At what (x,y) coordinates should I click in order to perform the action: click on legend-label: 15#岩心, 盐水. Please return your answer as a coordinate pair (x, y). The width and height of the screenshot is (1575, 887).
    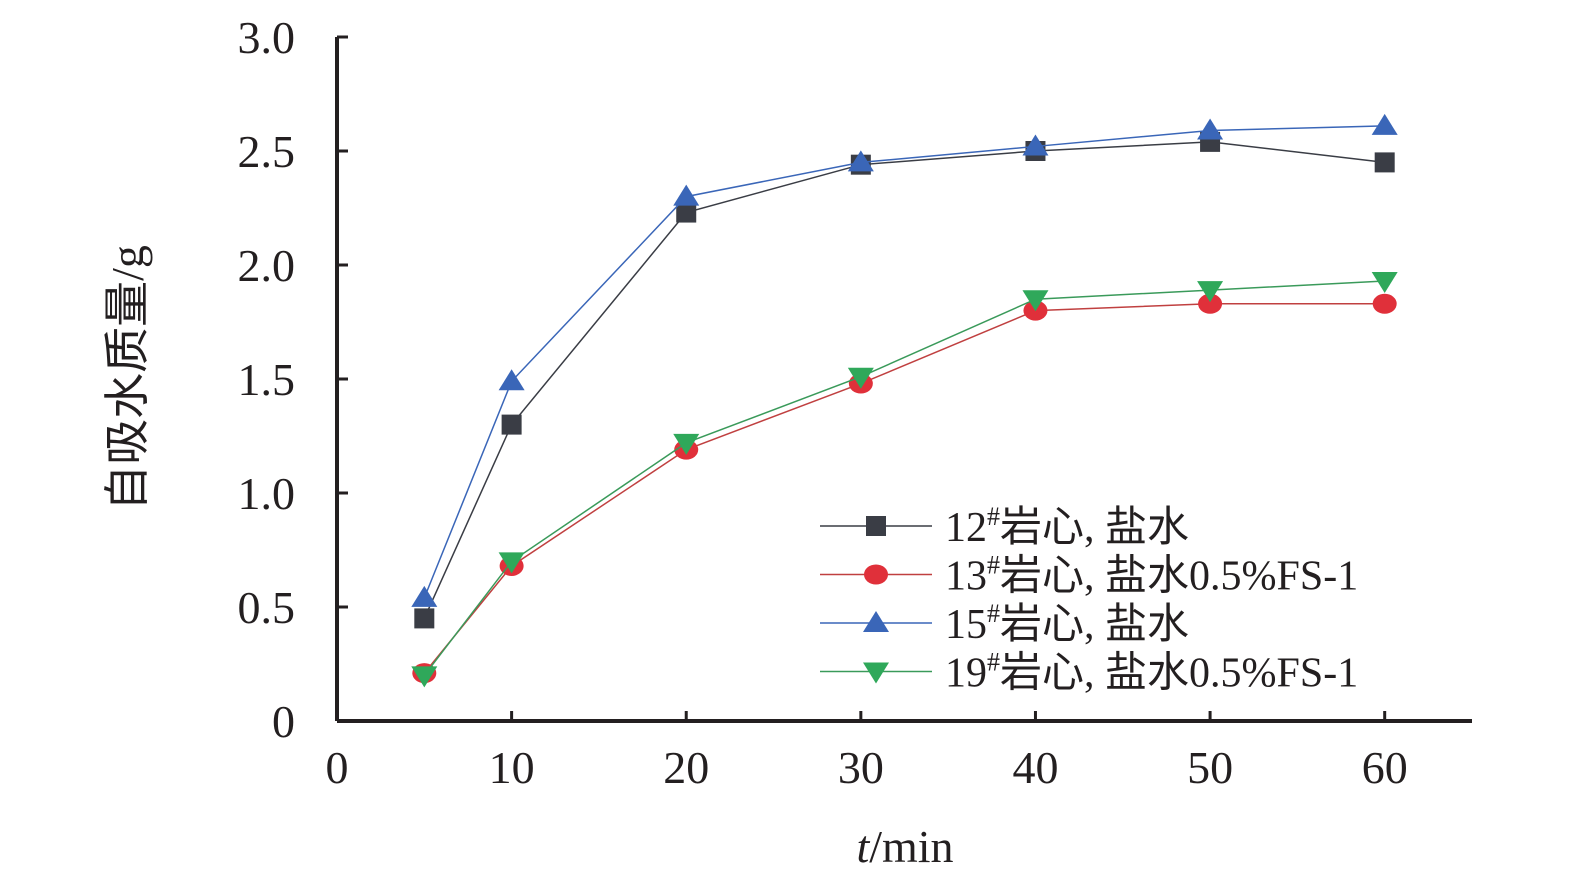
    Looking at the image, I should click on (1067, 623).